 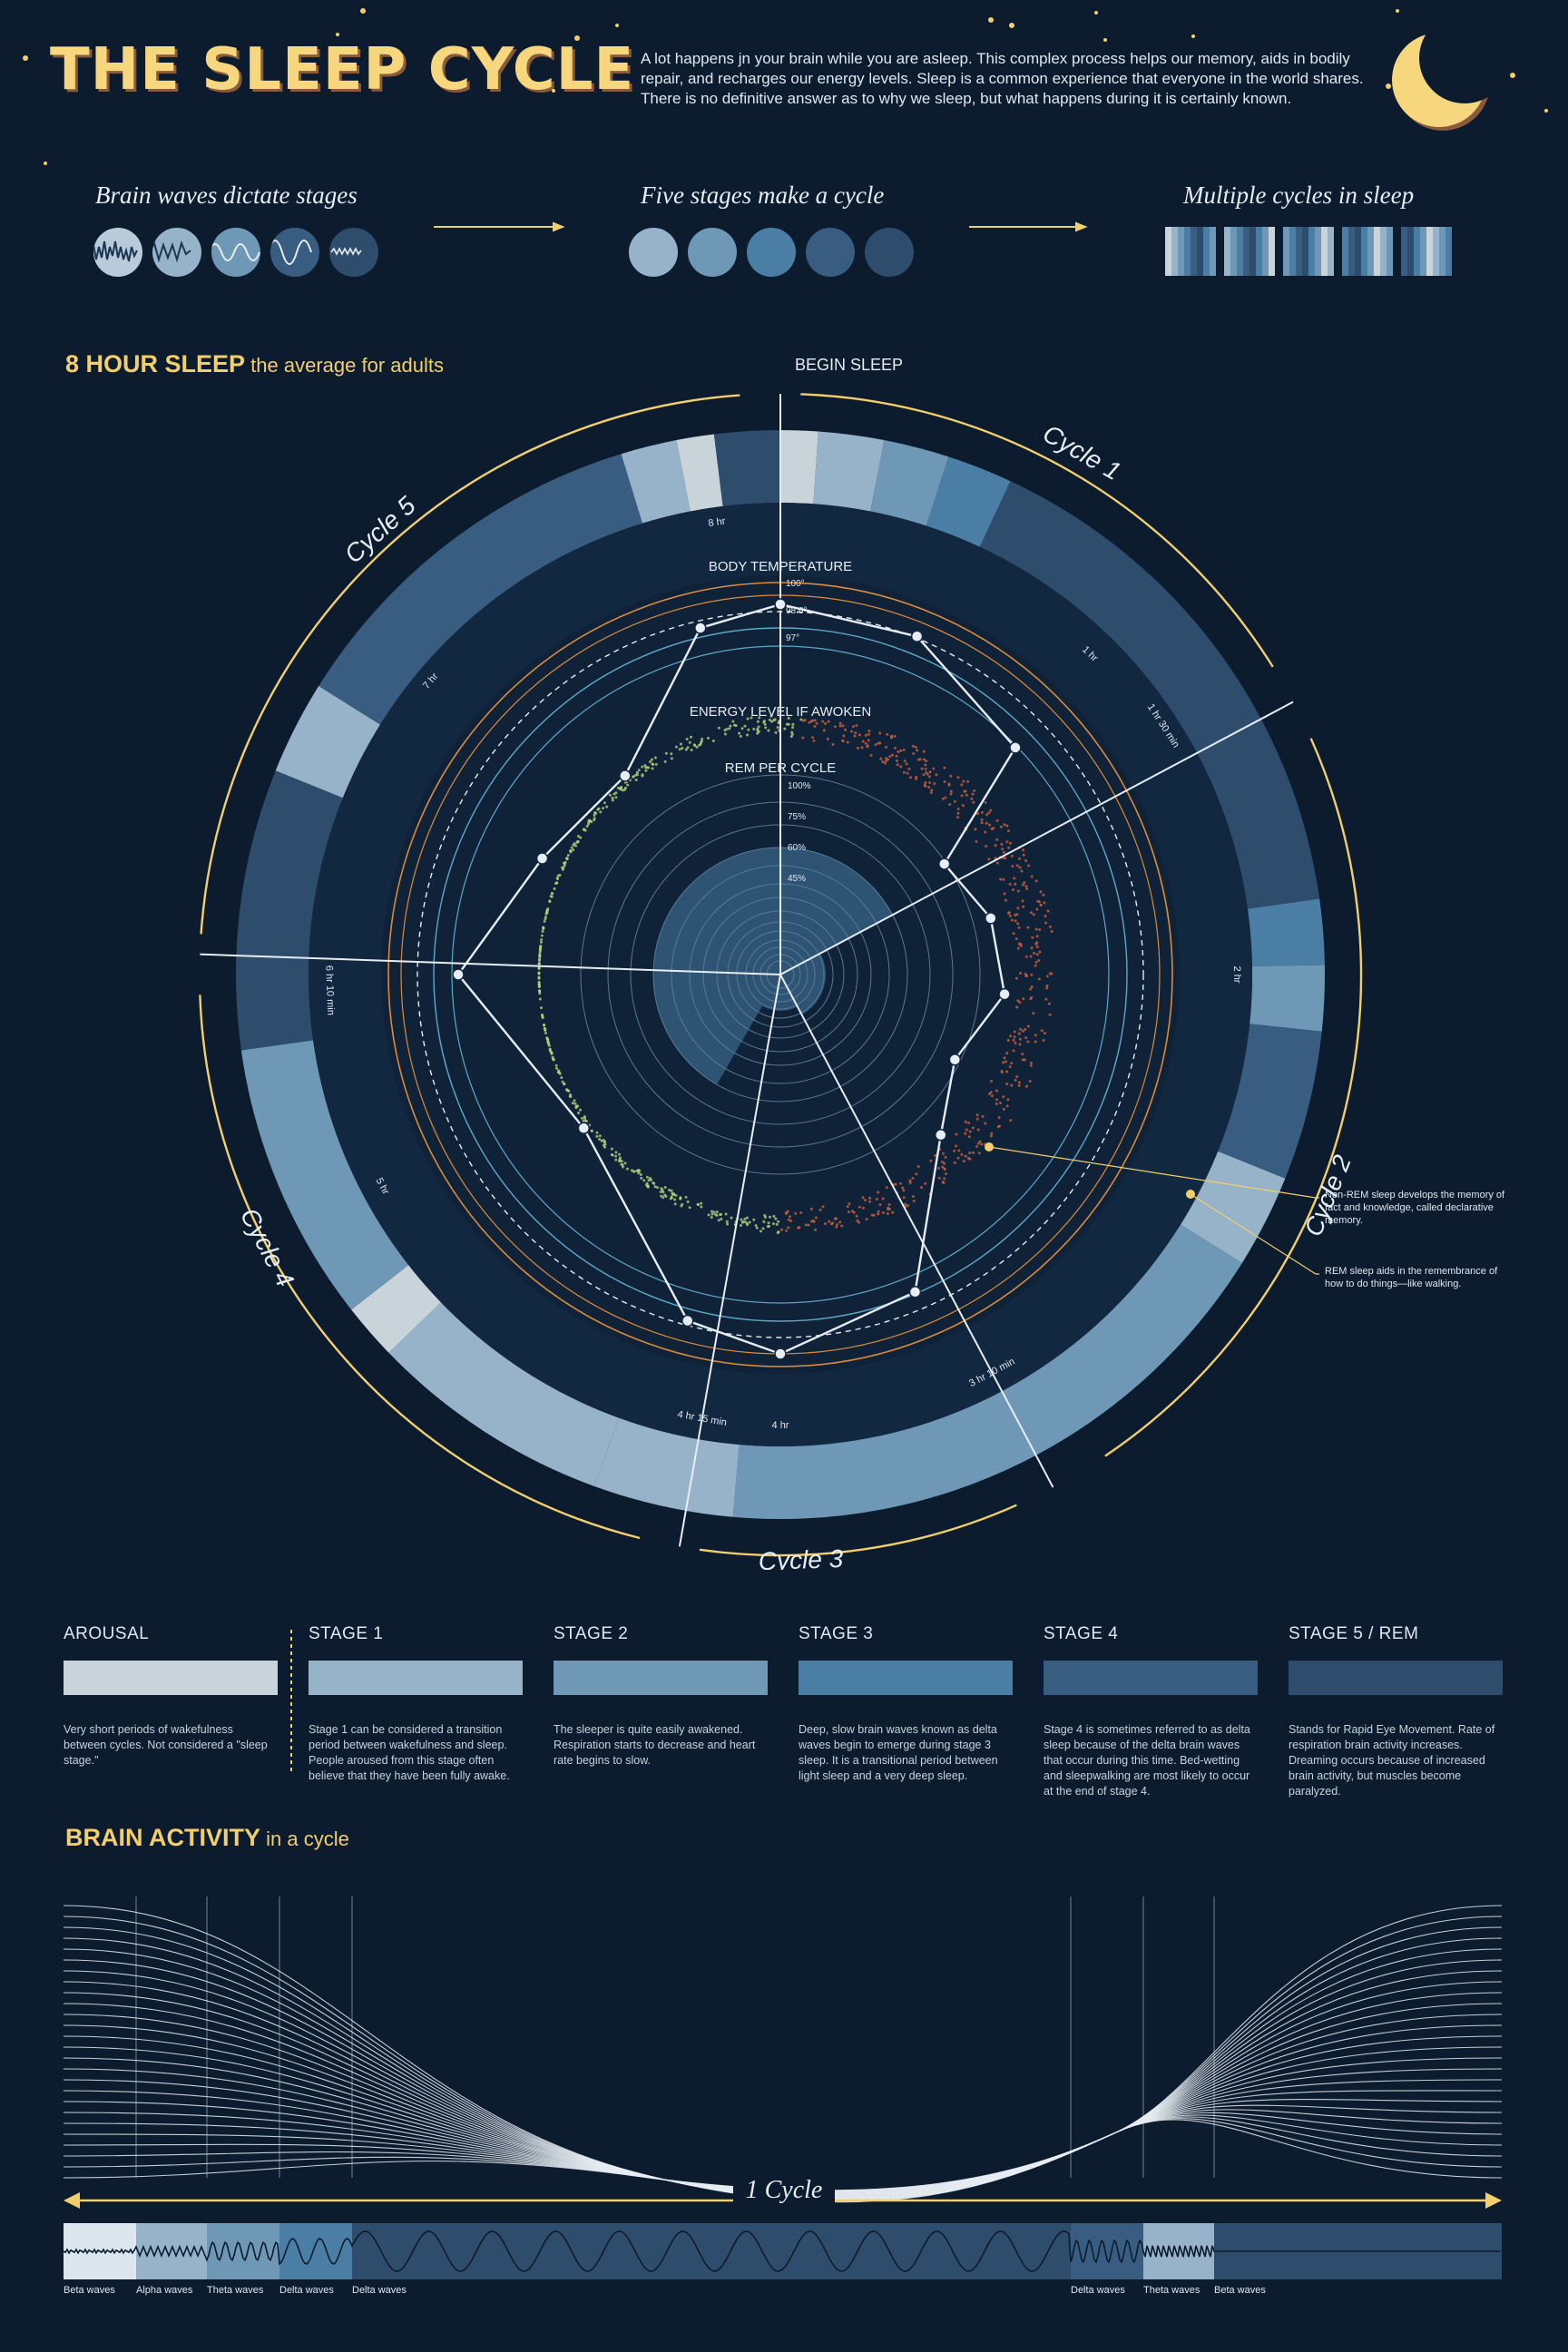 I want to click on energy-level-label: ENERGY LEVEL IF AWOKEN, so click(x=780, y=712).